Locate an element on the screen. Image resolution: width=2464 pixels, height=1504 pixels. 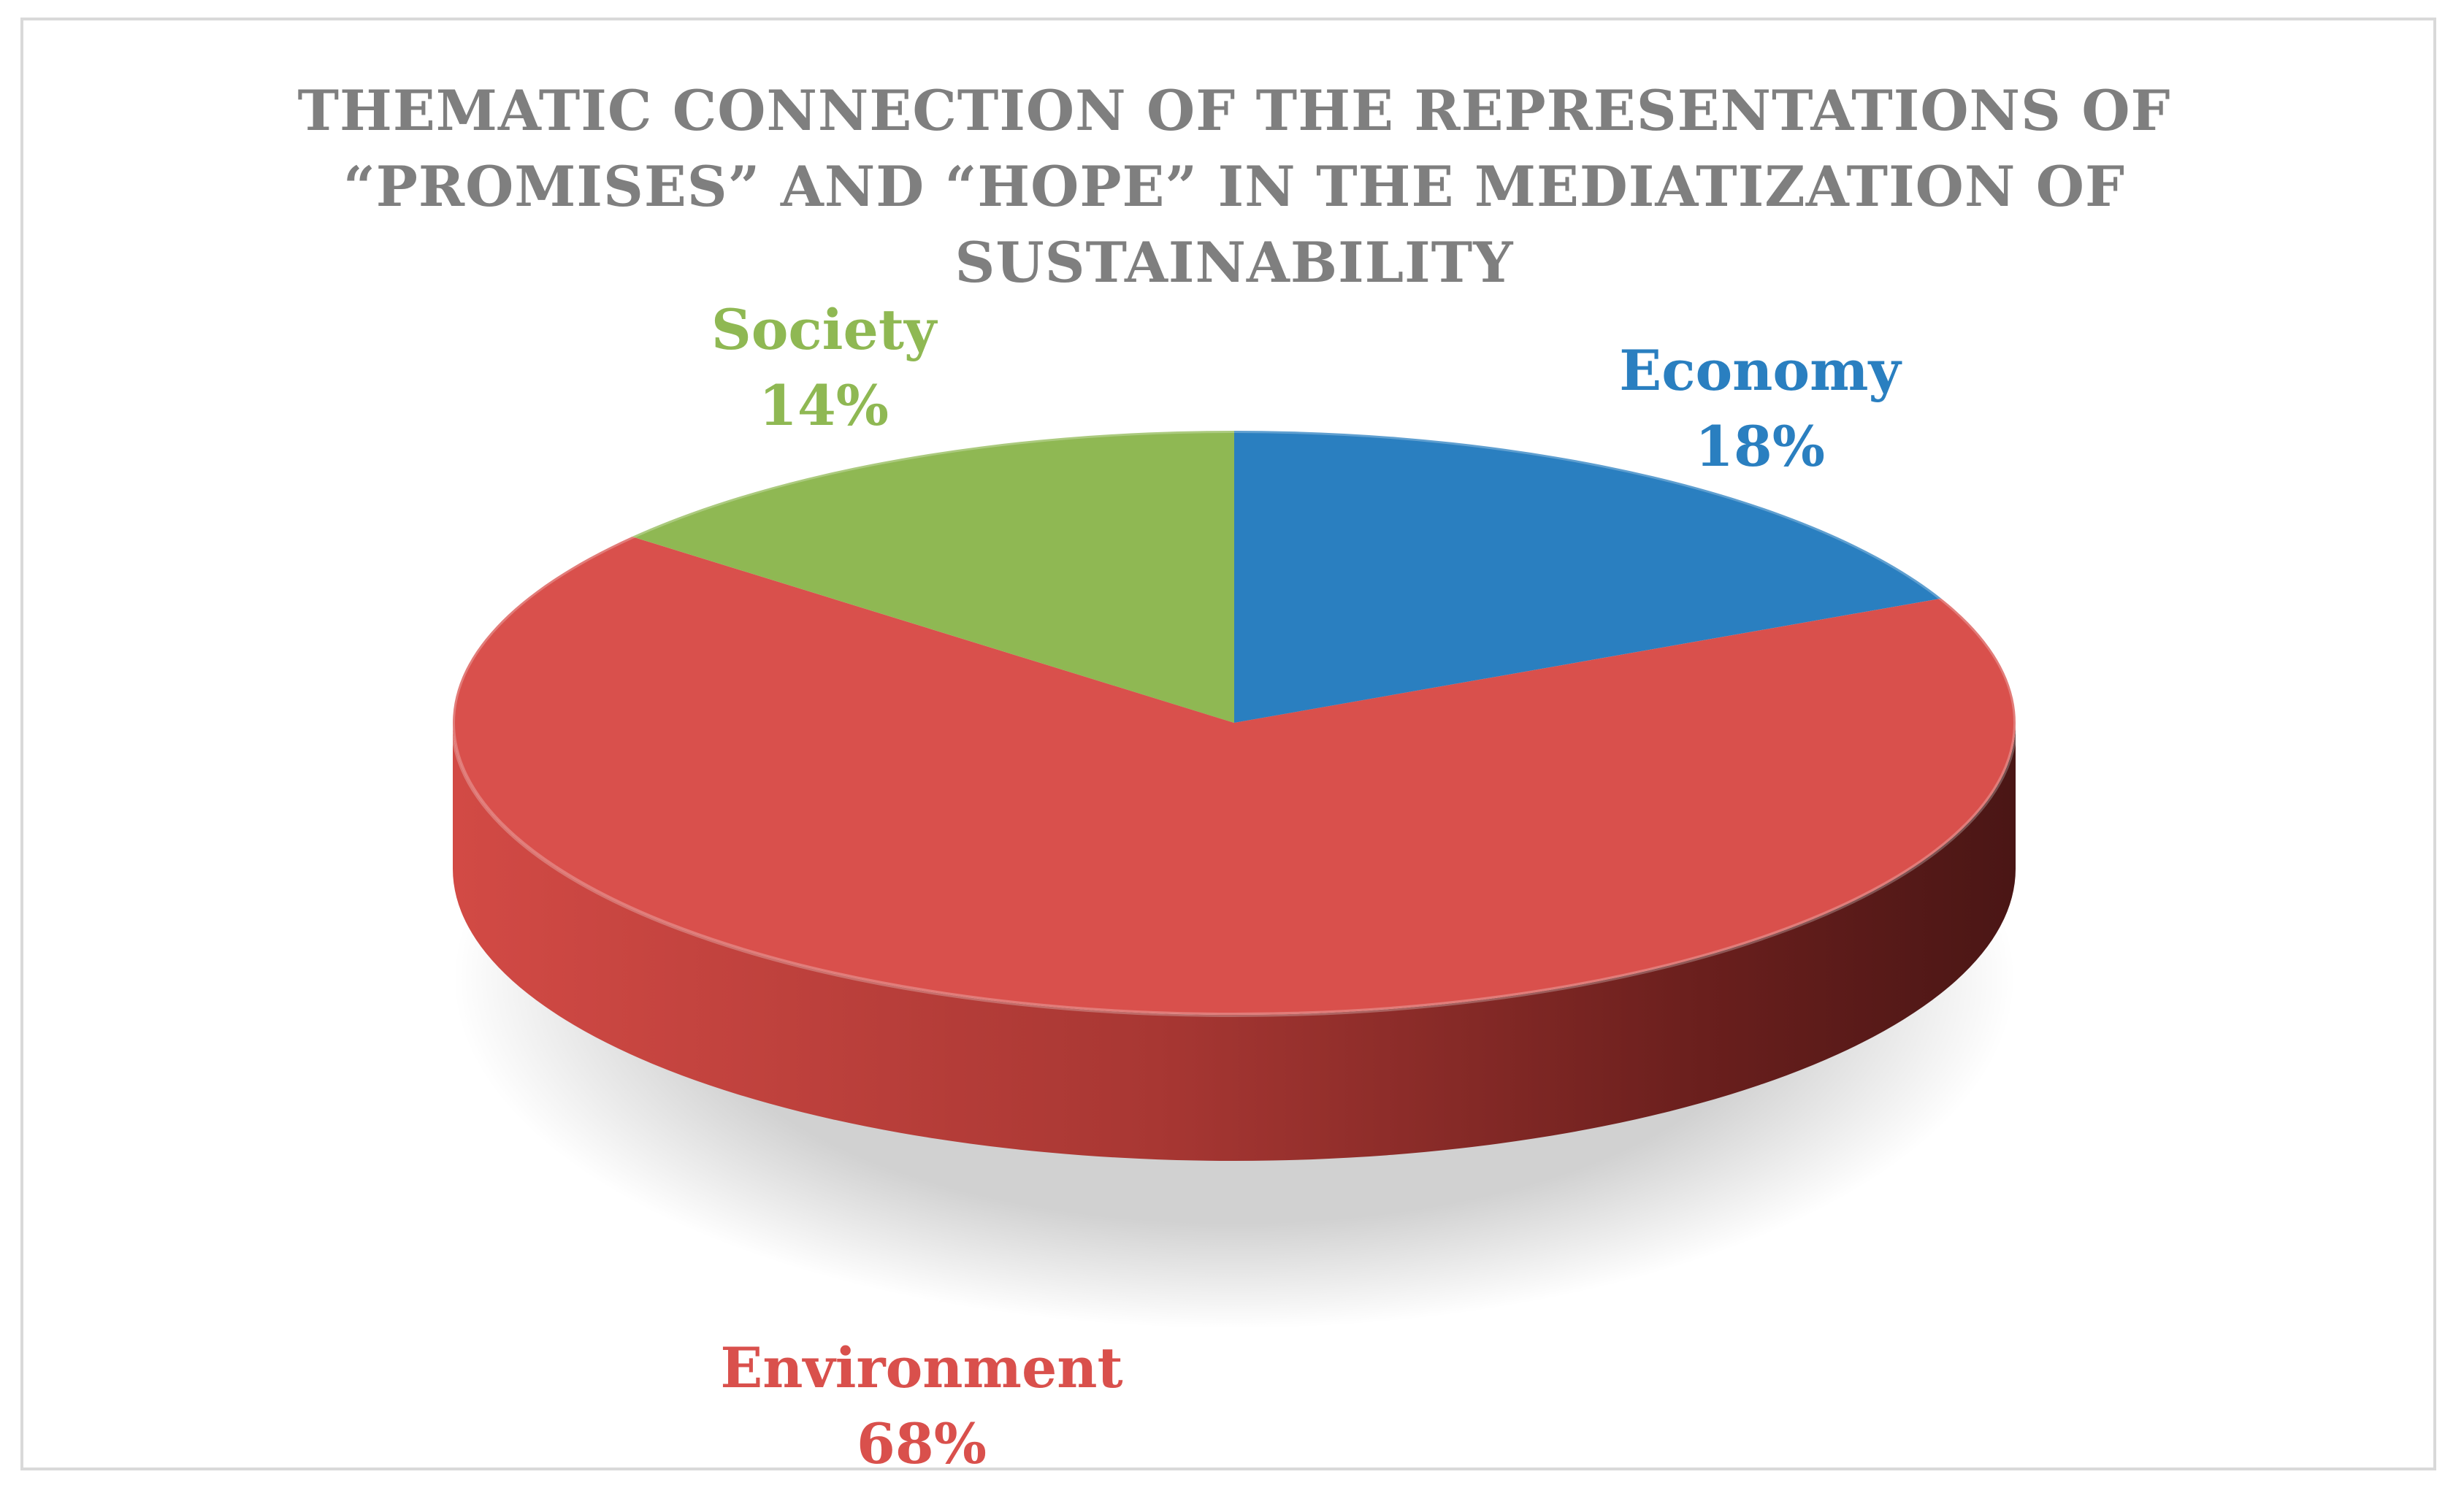
data-label-economy: Economy 18% is located at coordinates (1760, 409).